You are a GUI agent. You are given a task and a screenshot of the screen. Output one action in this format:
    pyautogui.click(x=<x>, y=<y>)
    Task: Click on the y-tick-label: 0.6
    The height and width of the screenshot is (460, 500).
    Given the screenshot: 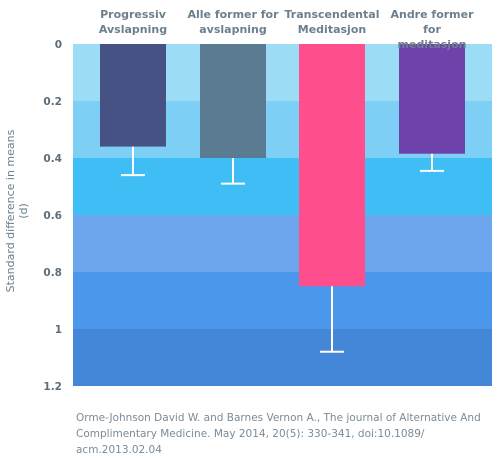 What is the action you would take?
    pyautogui.click(x=52, y=216)
    